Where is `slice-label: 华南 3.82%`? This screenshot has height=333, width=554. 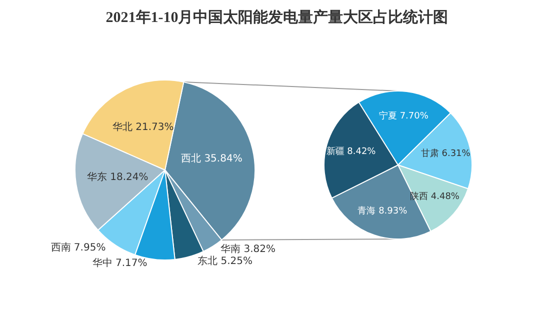
slice-label: 华南 3.82% is located at coordinates (248, 249).